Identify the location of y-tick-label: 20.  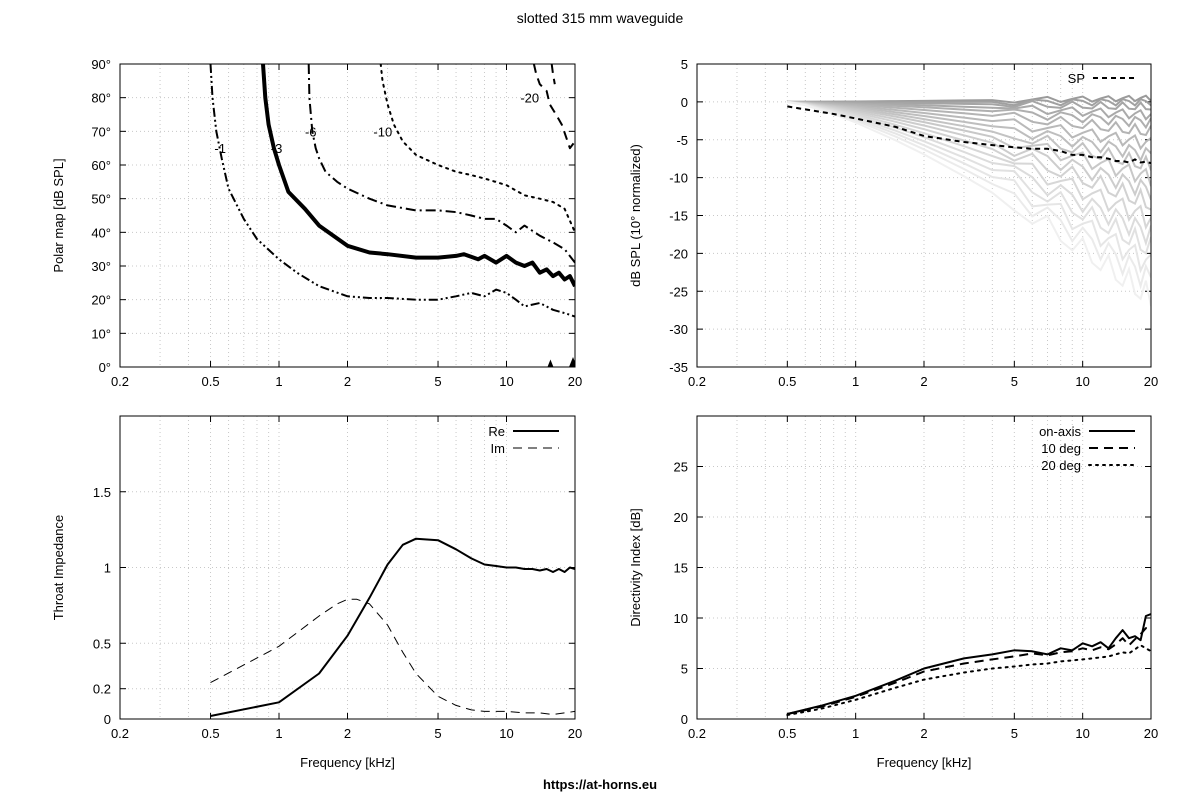
(681, 517).